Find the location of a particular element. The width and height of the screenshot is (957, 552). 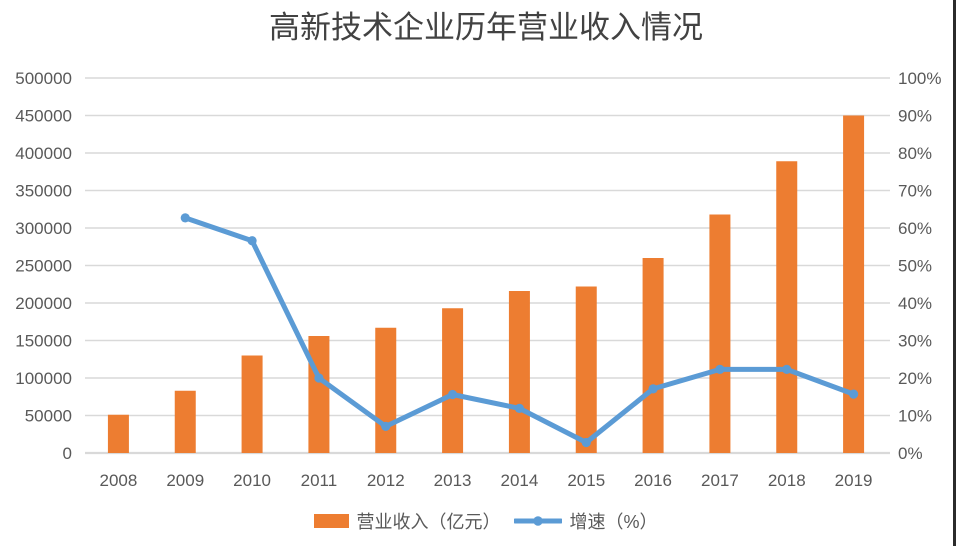

y-axis-label-right: 20% is located at coordinates (915, 378).